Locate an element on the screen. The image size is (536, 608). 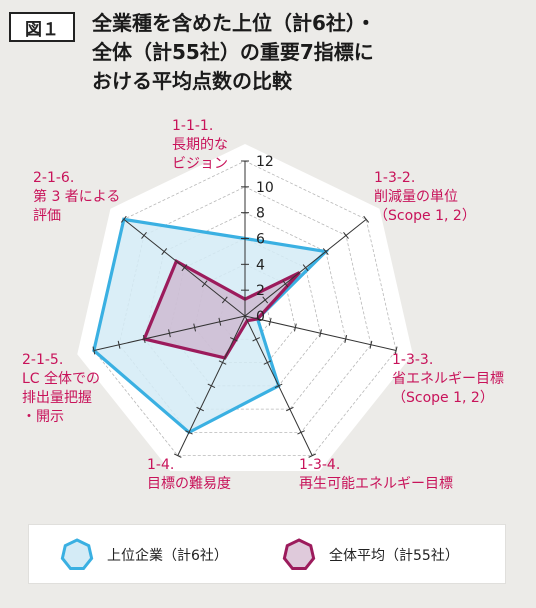
category-label-3-line-3: （Scope 1, 2） is located at coordinates (443, 398).